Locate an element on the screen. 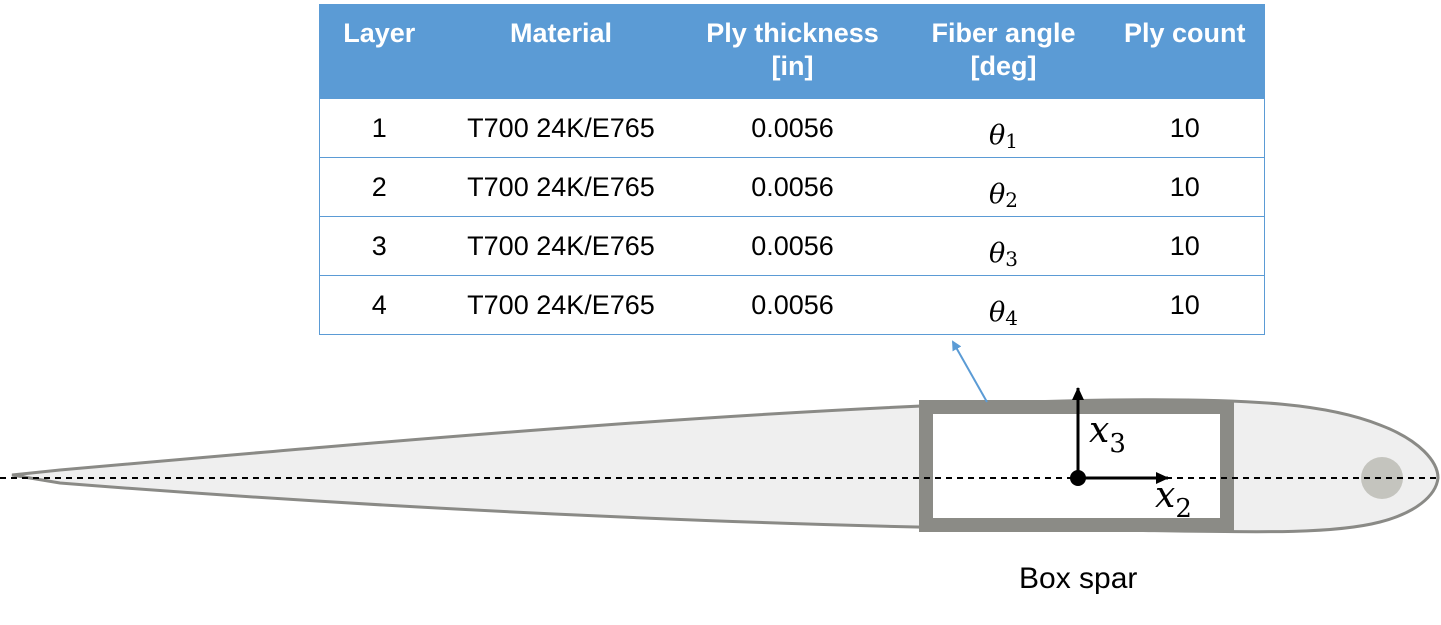 The image size is (1441, 625). theta-subscript: 1 is located at coordinates (1011, 140).